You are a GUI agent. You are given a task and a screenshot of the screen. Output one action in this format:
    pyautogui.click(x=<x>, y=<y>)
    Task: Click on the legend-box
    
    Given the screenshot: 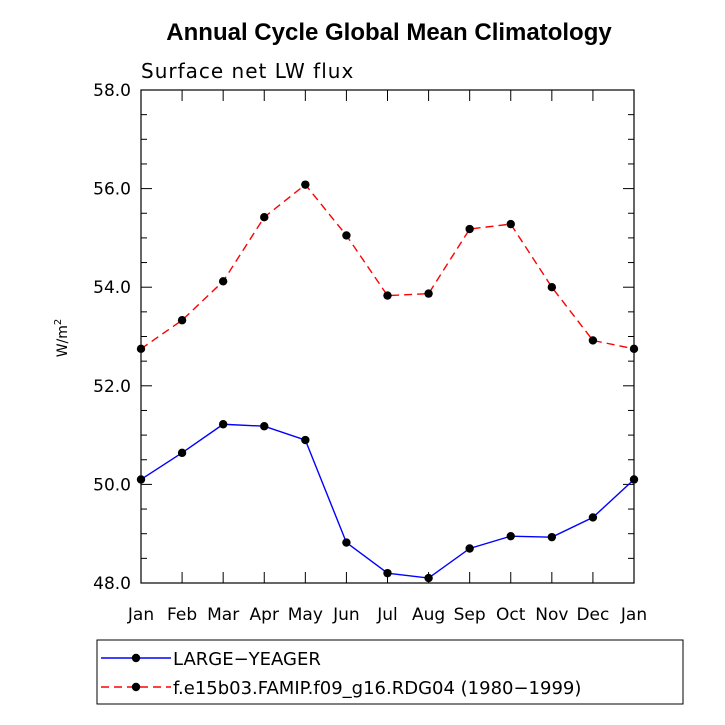 What is the action you would take?
    pyautogui.click(x=390, y=672)
    